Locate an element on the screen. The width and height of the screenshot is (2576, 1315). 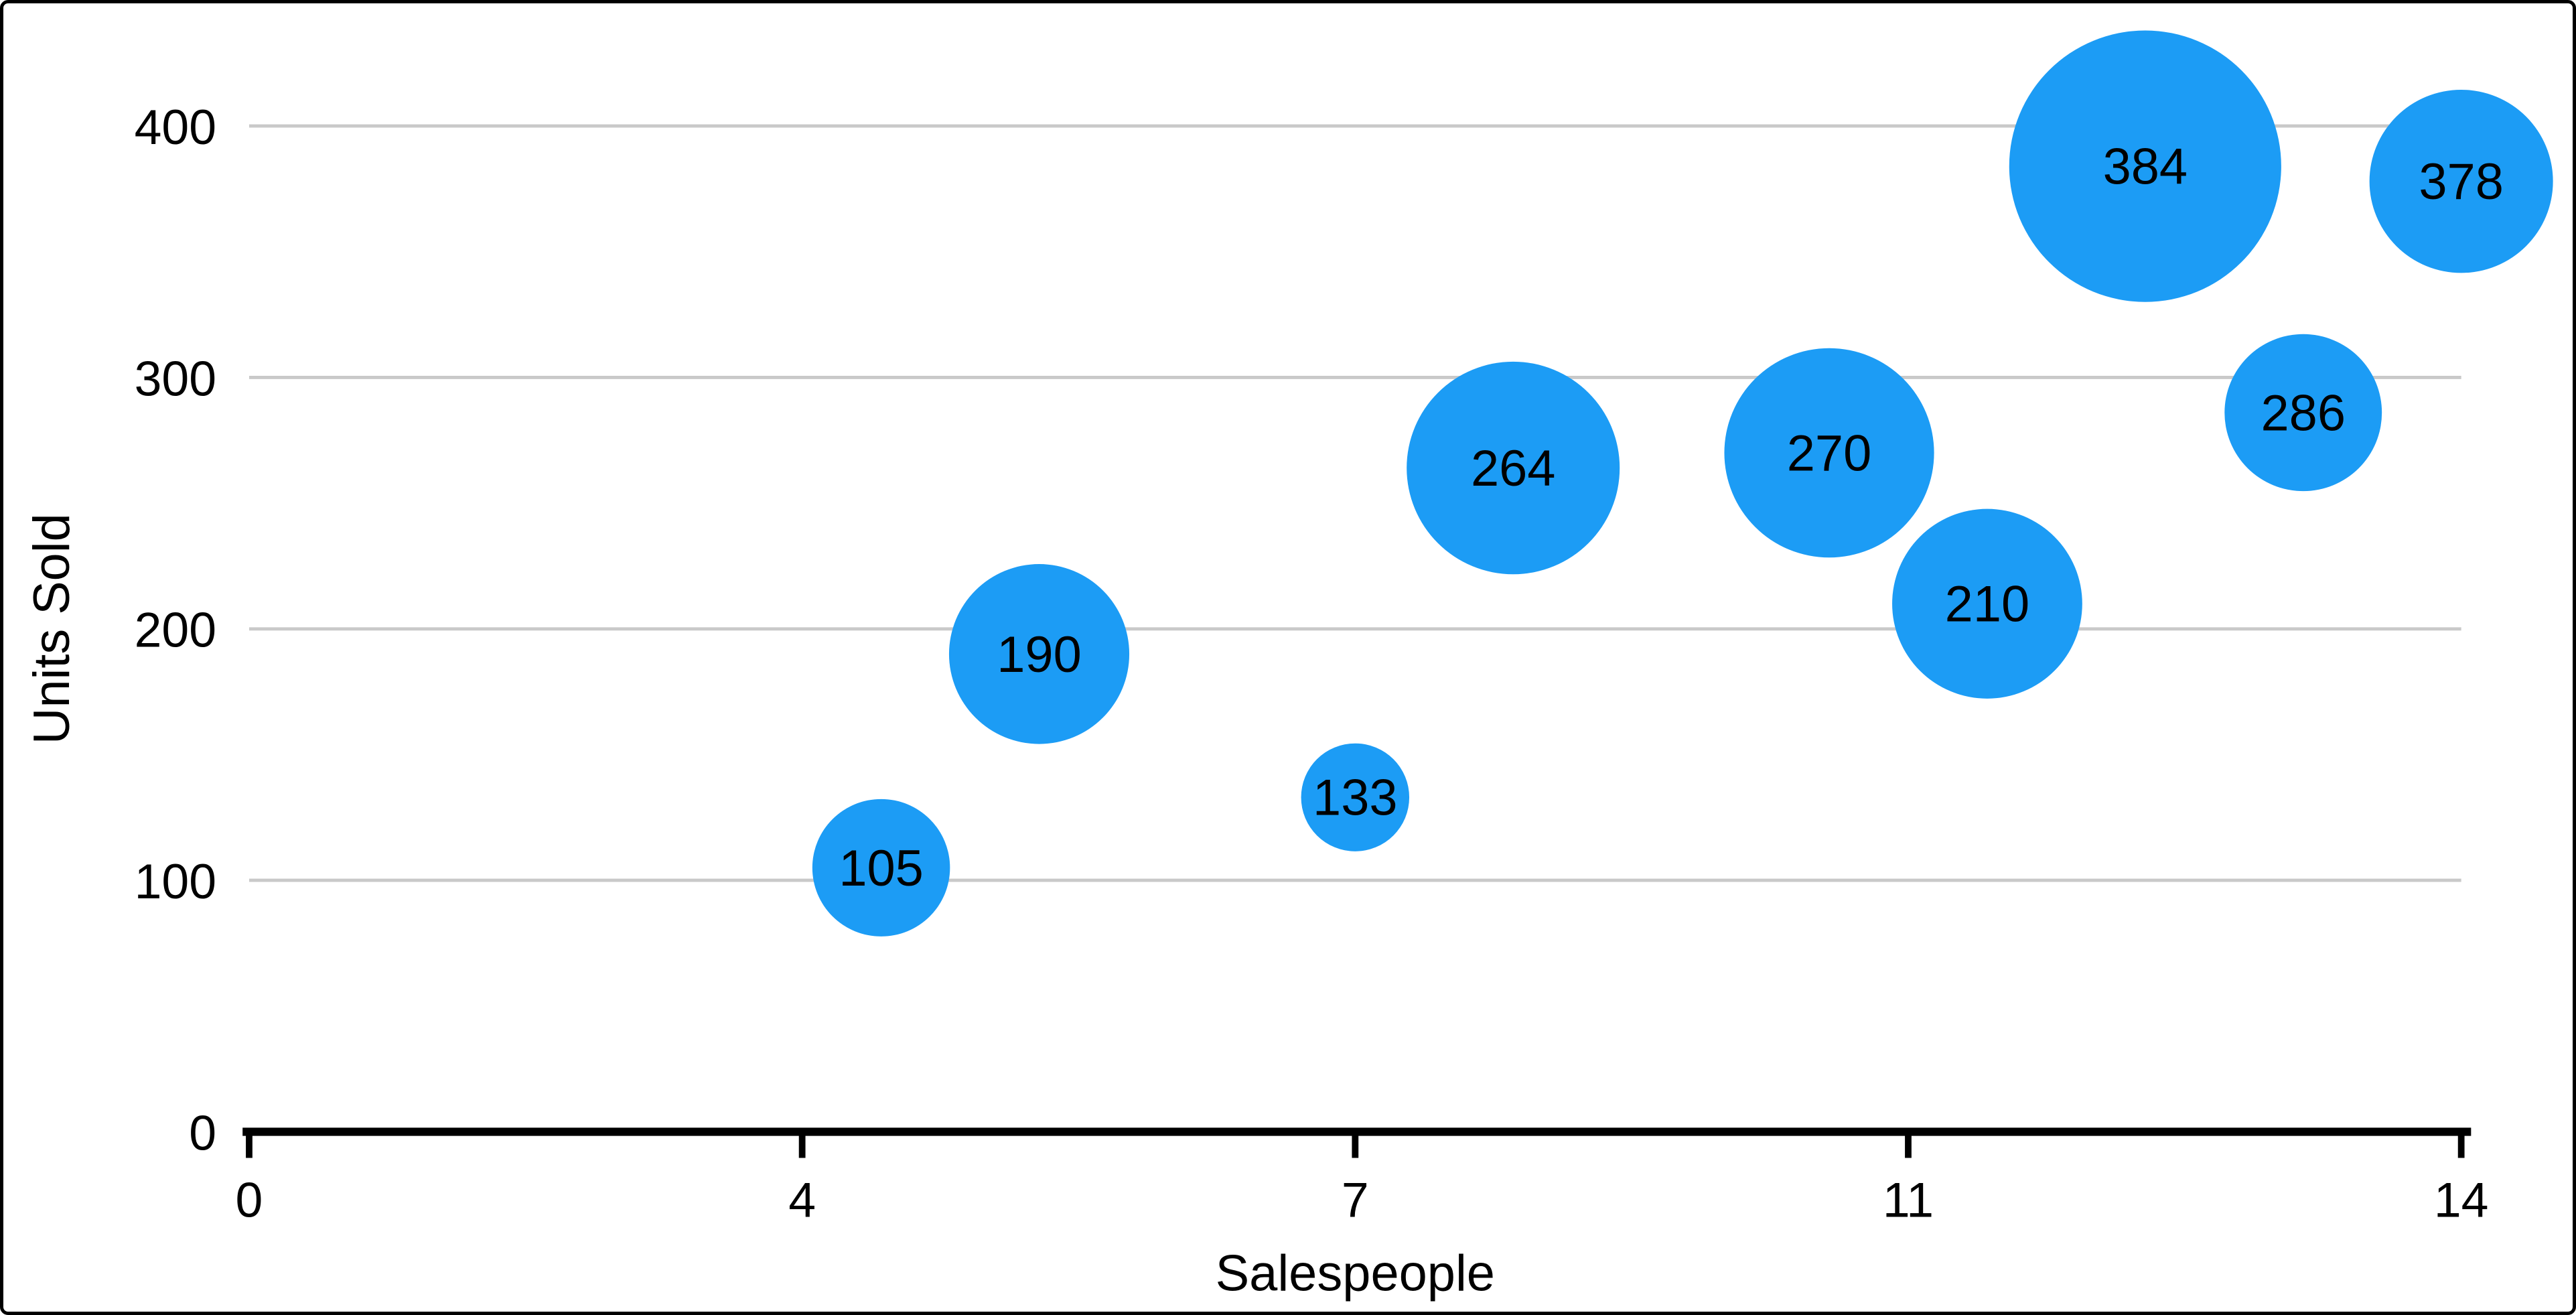
bubble-133: 133 is located at coordinates (1355, 797).